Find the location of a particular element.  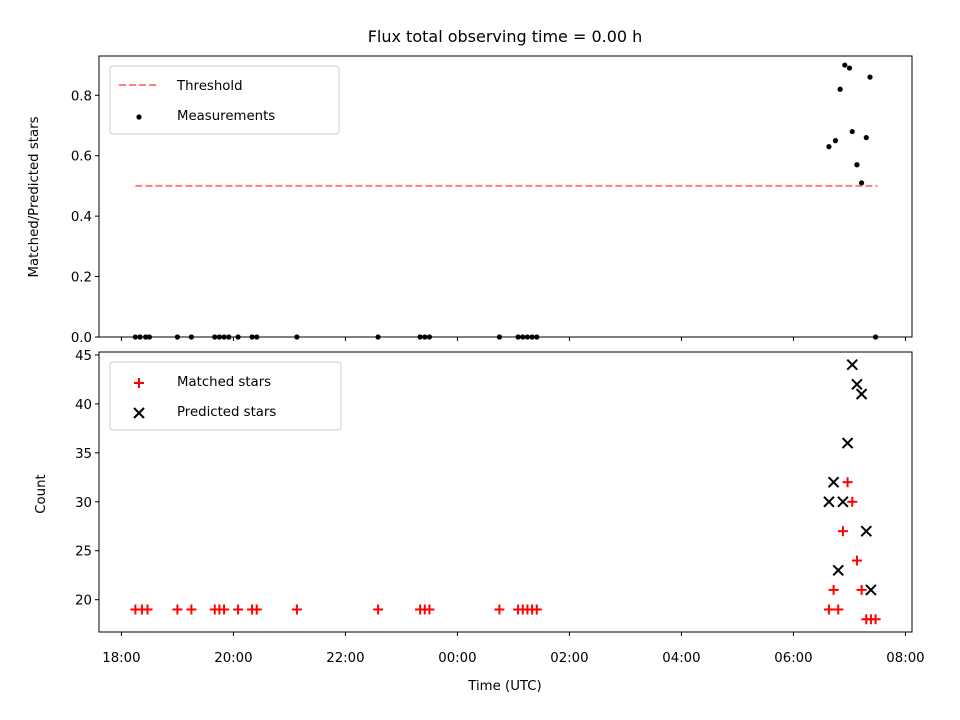

x-tick-label-7: 08:00 is located at coordinates (905, 658).